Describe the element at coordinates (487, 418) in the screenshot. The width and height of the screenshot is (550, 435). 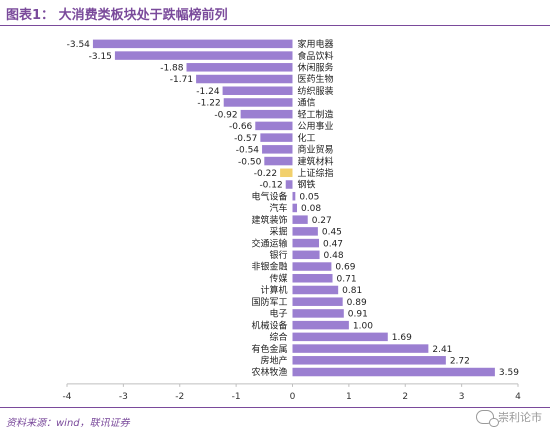
I see `wechat-icon` at that location.